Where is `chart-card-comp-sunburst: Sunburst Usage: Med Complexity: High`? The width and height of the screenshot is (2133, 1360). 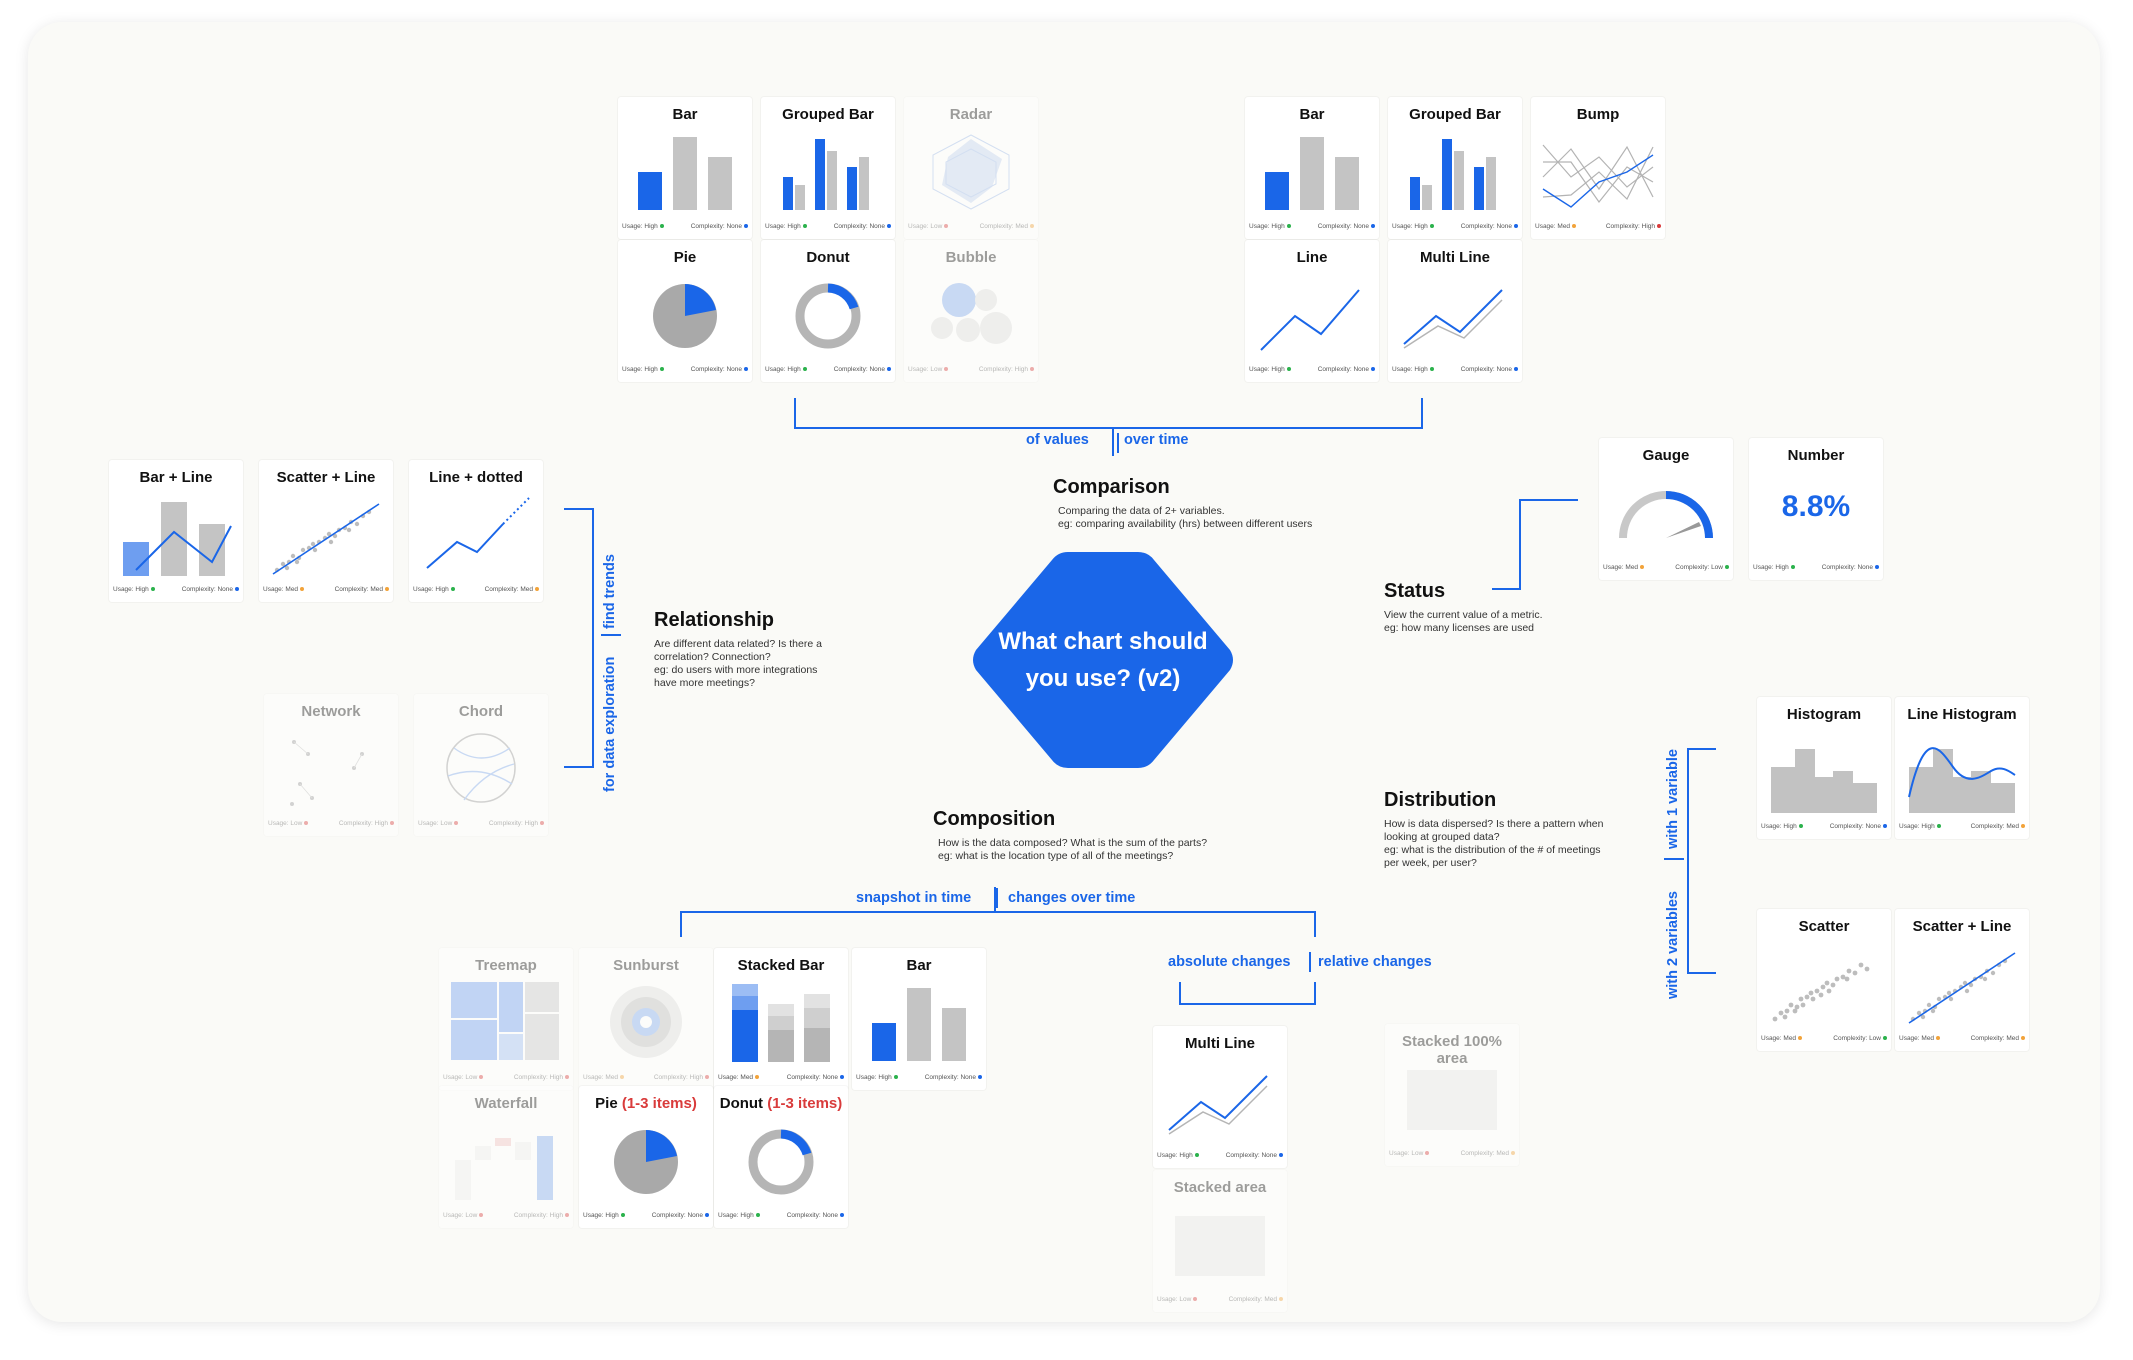
chart-card-comp-sunburst: Sunburst Usage: Med Complexity: High is located at coordinates (646, 1019).